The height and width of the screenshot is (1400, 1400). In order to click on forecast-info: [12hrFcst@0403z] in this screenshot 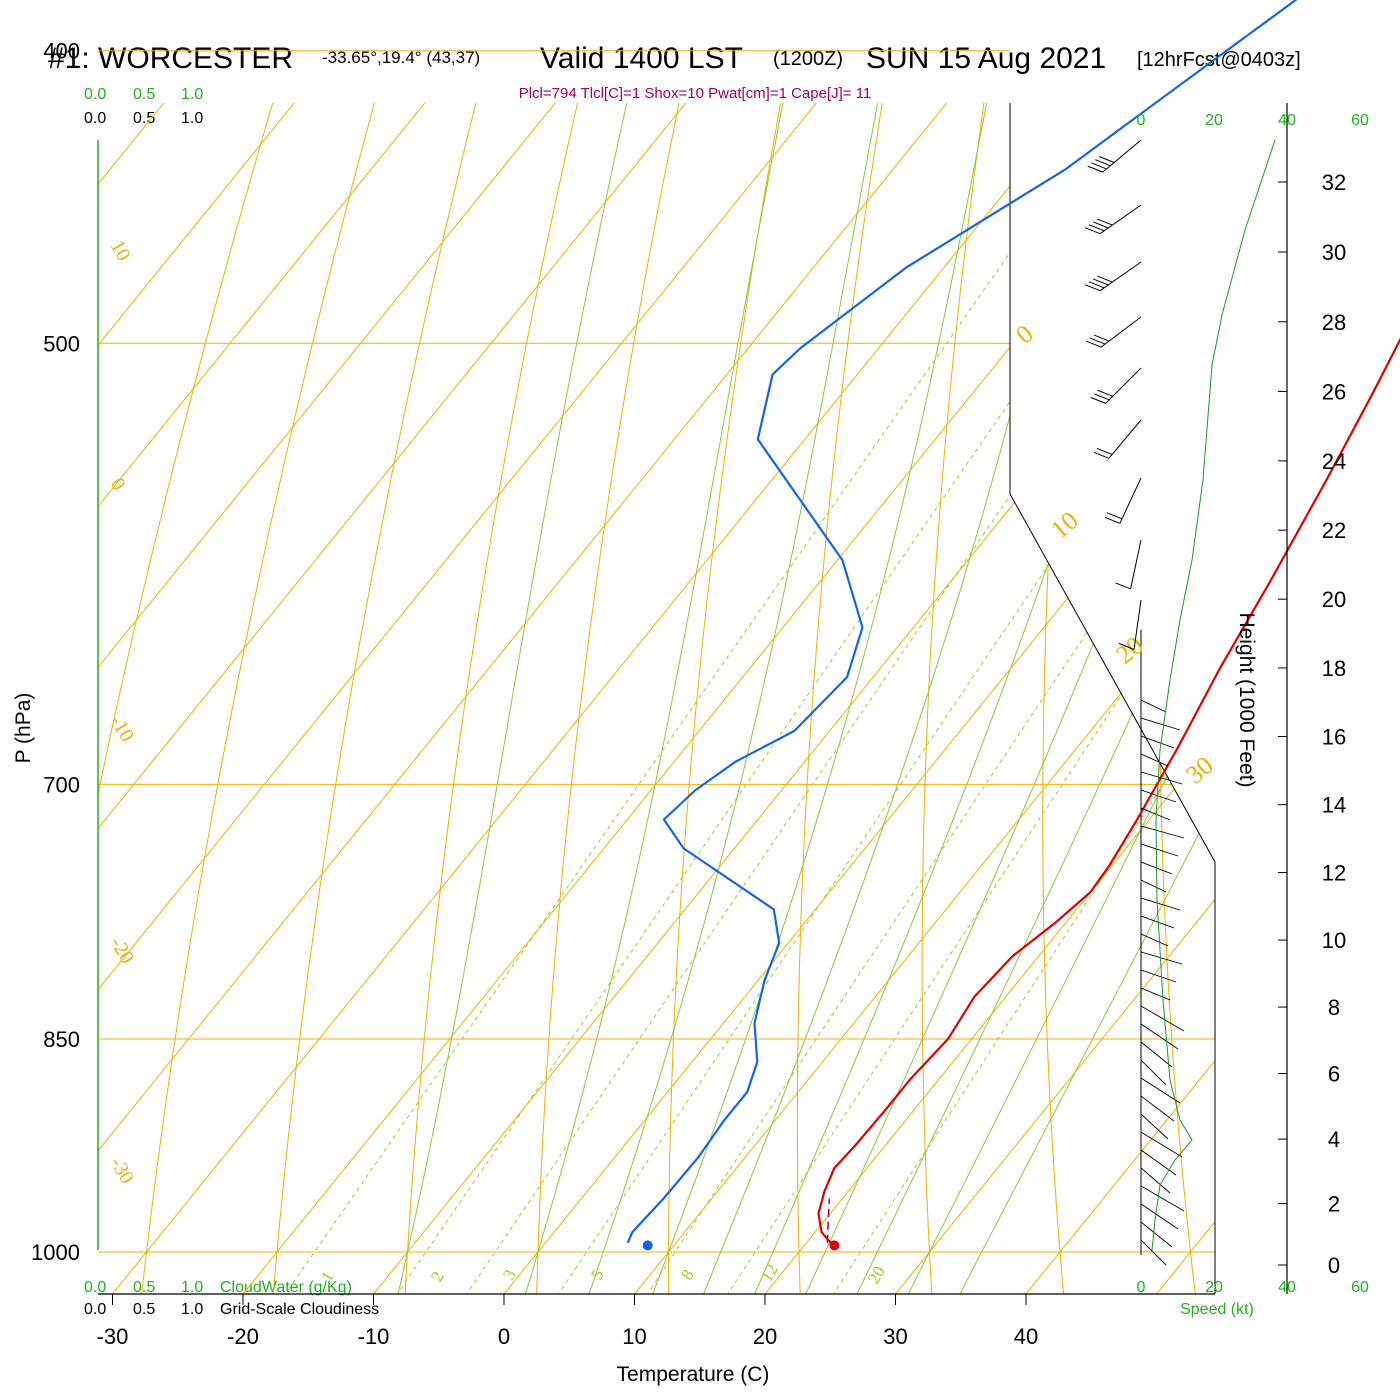, I will do `click(1219, 60)`.